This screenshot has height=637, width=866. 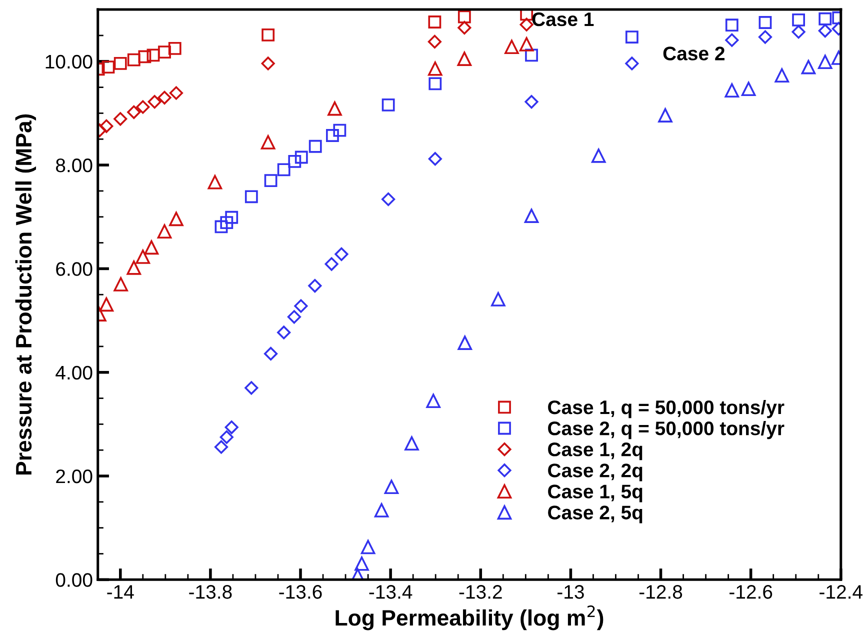 What do you see at coordinates (480, 592) in the screenshot?
I see `x-tick-label: -13.2` at bounding box center [480, 592].